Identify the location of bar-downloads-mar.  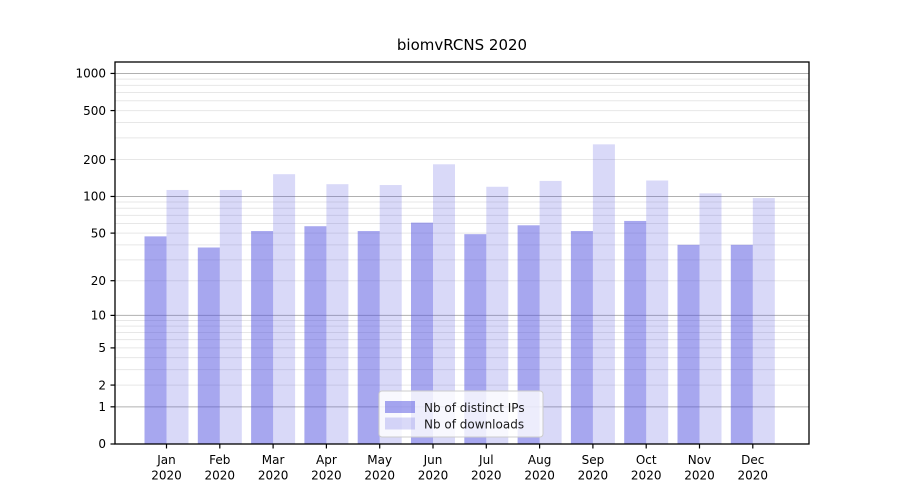
(284, 309).